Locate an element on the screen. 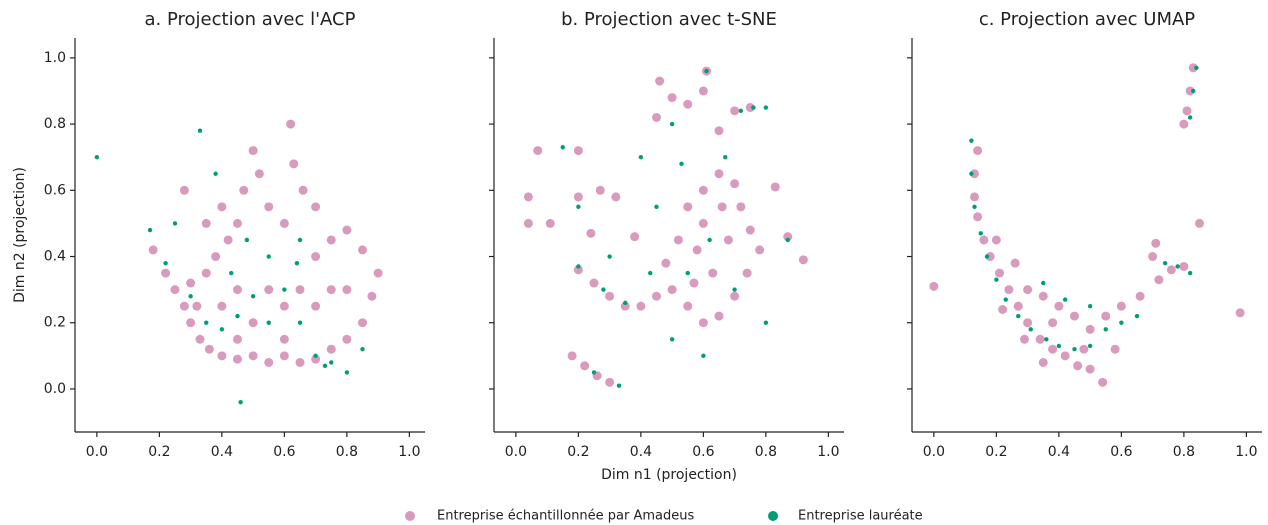 The image size is (1268, 525). panel-title: b. Projection avec t-SNE is located at coordinates (669, 19).